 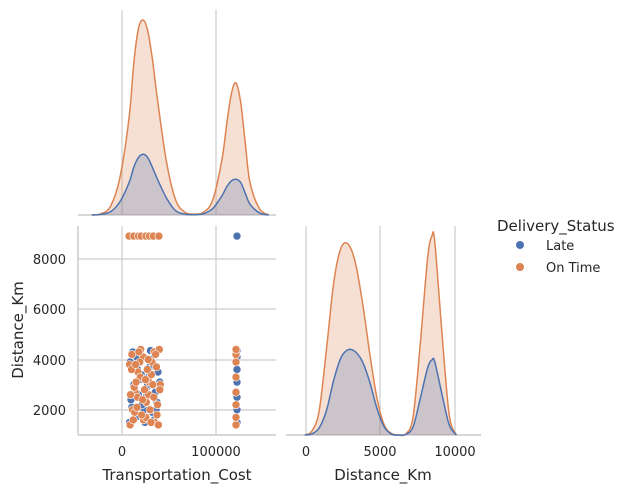 What do you see at coordinates (520, 267) in the screenshot?
I see `legend-marker-on-time` at bounding box center [520, 267].